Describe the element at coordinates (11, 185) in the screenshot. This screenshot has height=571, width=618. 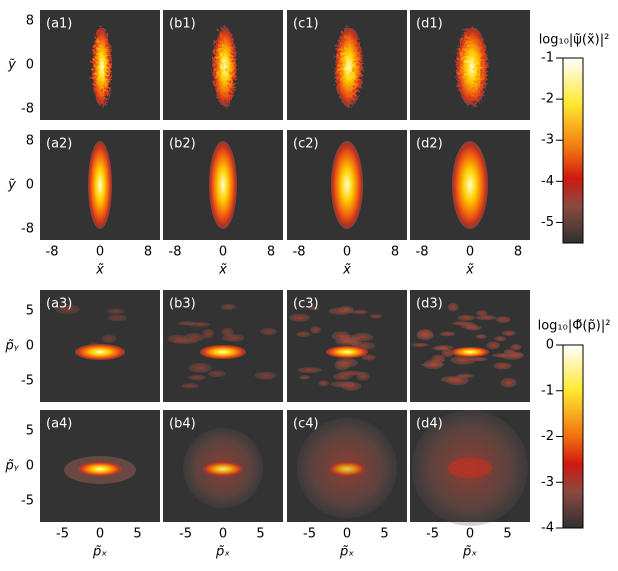
I see `y-label: ỹ` at that location.